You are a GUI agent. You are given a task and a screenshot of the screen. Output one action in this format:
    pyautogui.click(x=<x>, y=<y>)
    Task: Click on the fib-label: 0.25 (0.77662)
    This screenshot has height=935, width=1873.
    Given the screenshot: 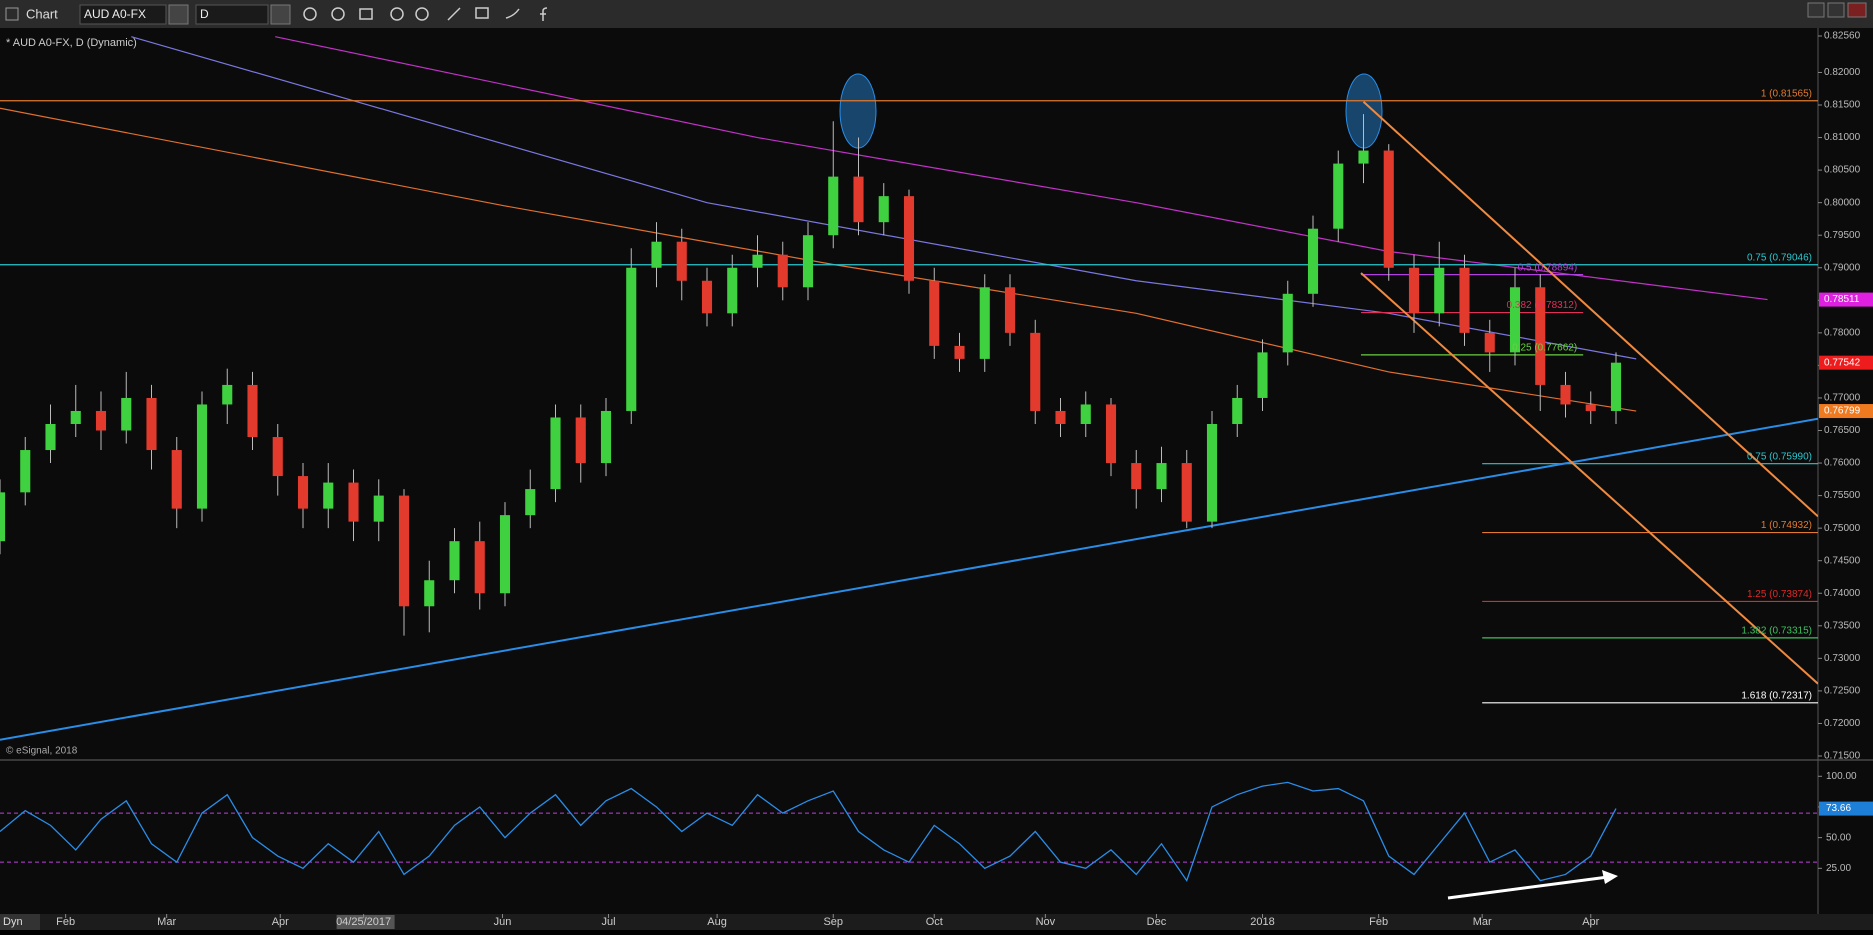 What is the action you would take?
    pyautogui.click(x=1544, y=347)
    